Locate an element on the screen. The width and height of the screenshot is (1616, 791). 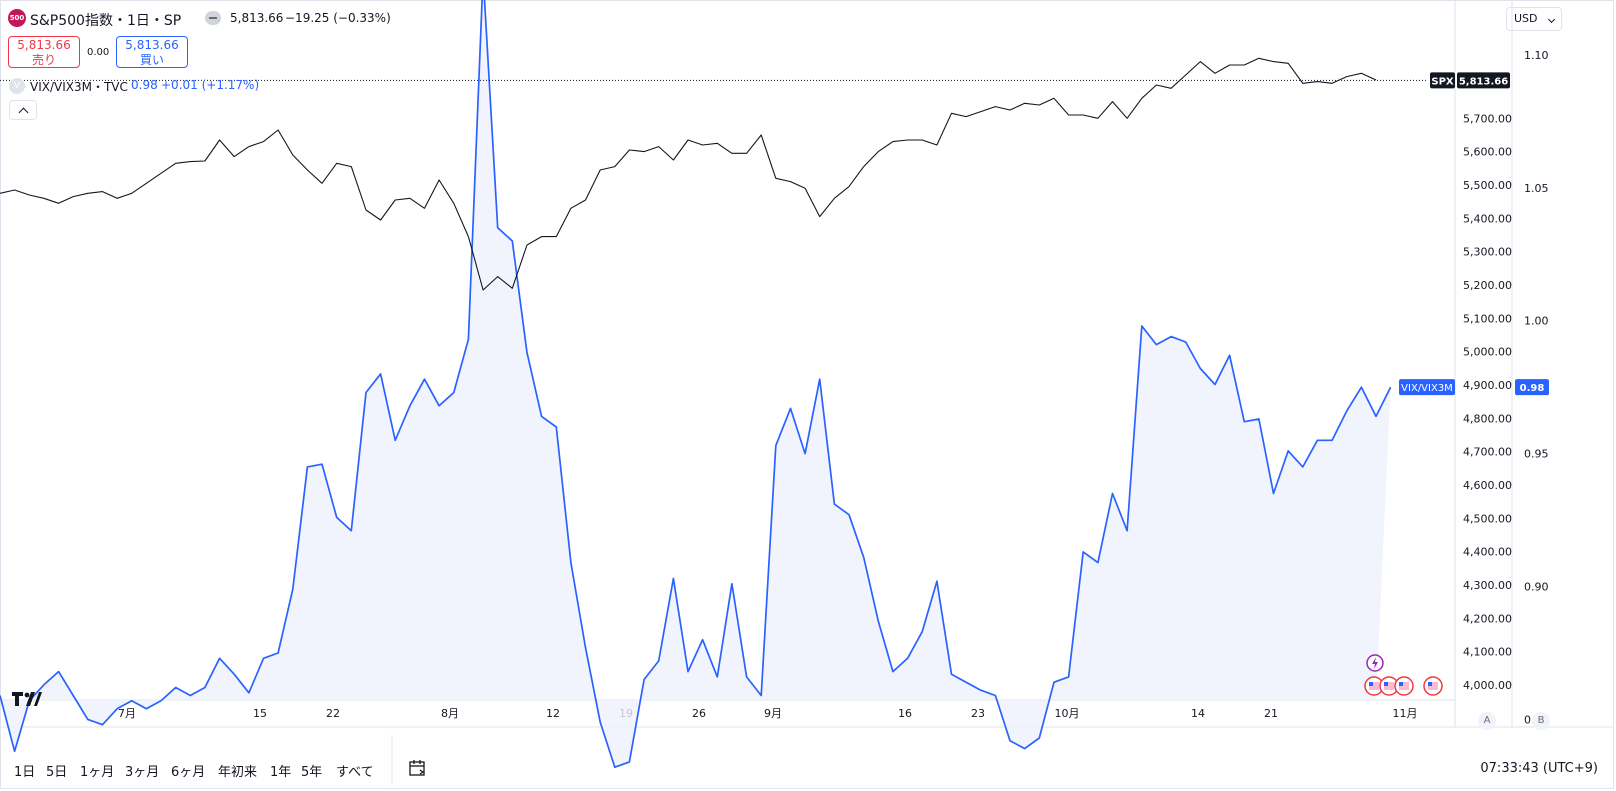
vix-title: VIX/VIX3M・TVC is located at coordinates (79, 87).